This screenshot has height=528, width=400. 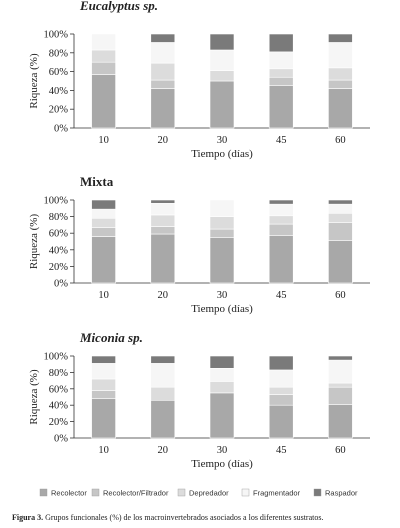 I want to click on legend-label: Fragmentador, so click(x=277, y=493).